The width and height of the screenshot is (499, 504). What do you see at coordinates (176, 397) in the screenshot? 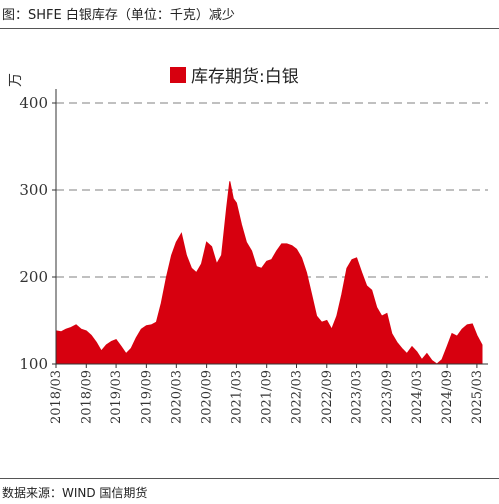
I see `x-tick-label: 2020/03` at bounding box center [176, 397].